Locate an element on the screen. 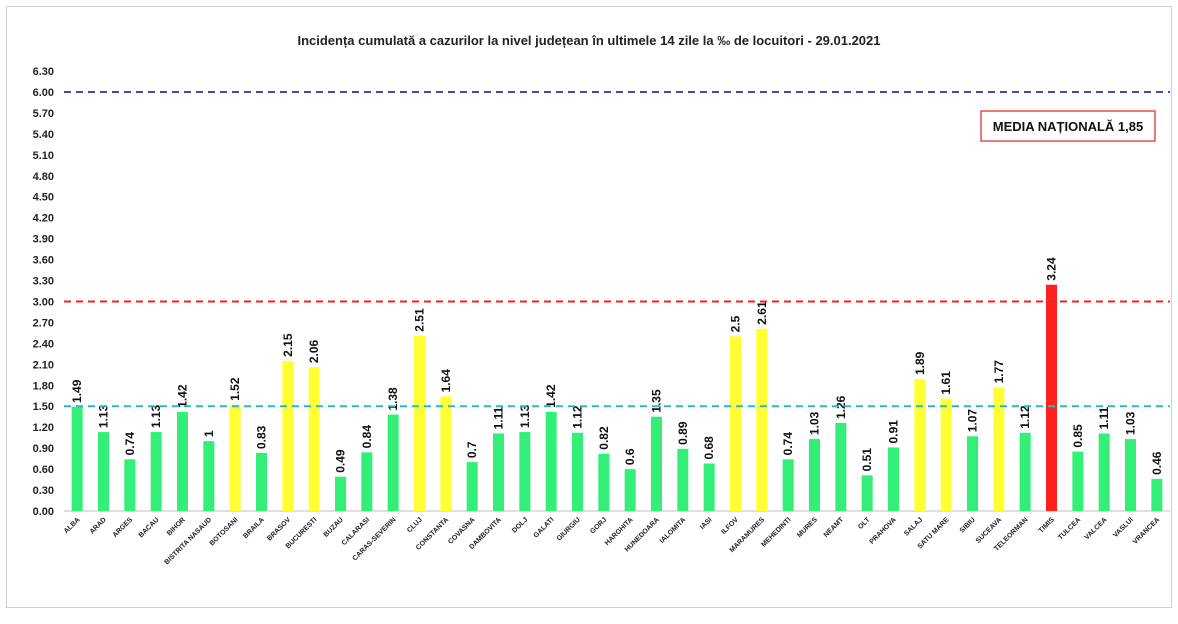 The width and height of the screenshot is (1178, 624). x-tick-label: IALOMITA is located at coordinates (673, 530).